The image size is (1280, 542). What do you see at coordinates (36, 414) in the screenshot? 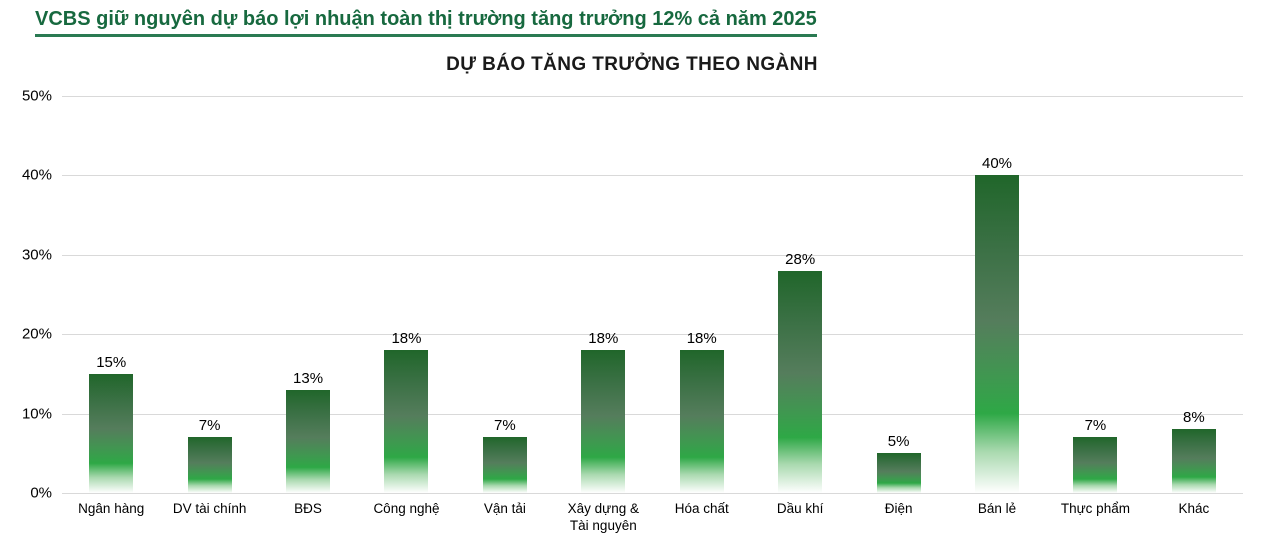
I see `y-axis-tick-label: 10%` at bounding box center [36, 414].